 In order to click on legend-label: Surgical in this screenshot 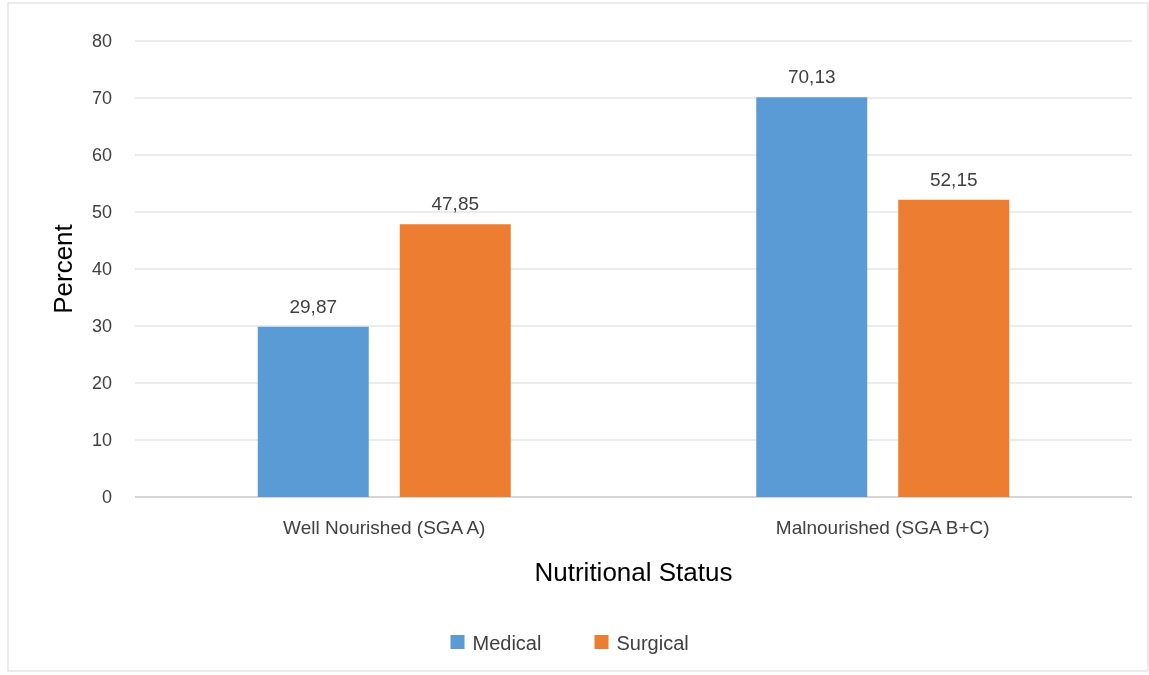, I will do `click(652, 643)`.